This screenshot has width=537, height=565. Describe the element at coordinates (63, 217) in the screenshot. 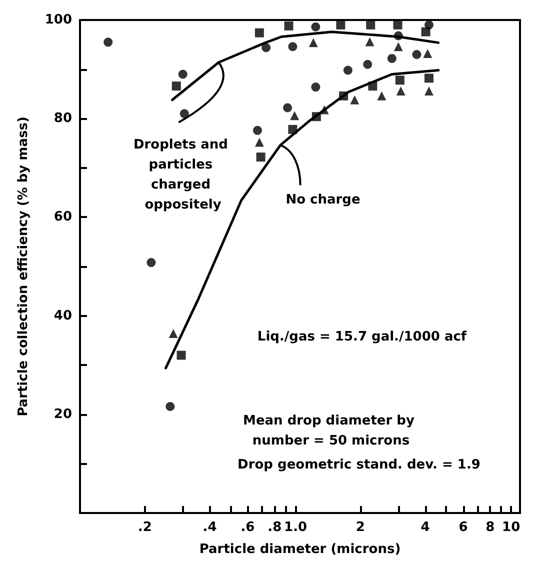

I see `y-tick-label: 60` at that location.